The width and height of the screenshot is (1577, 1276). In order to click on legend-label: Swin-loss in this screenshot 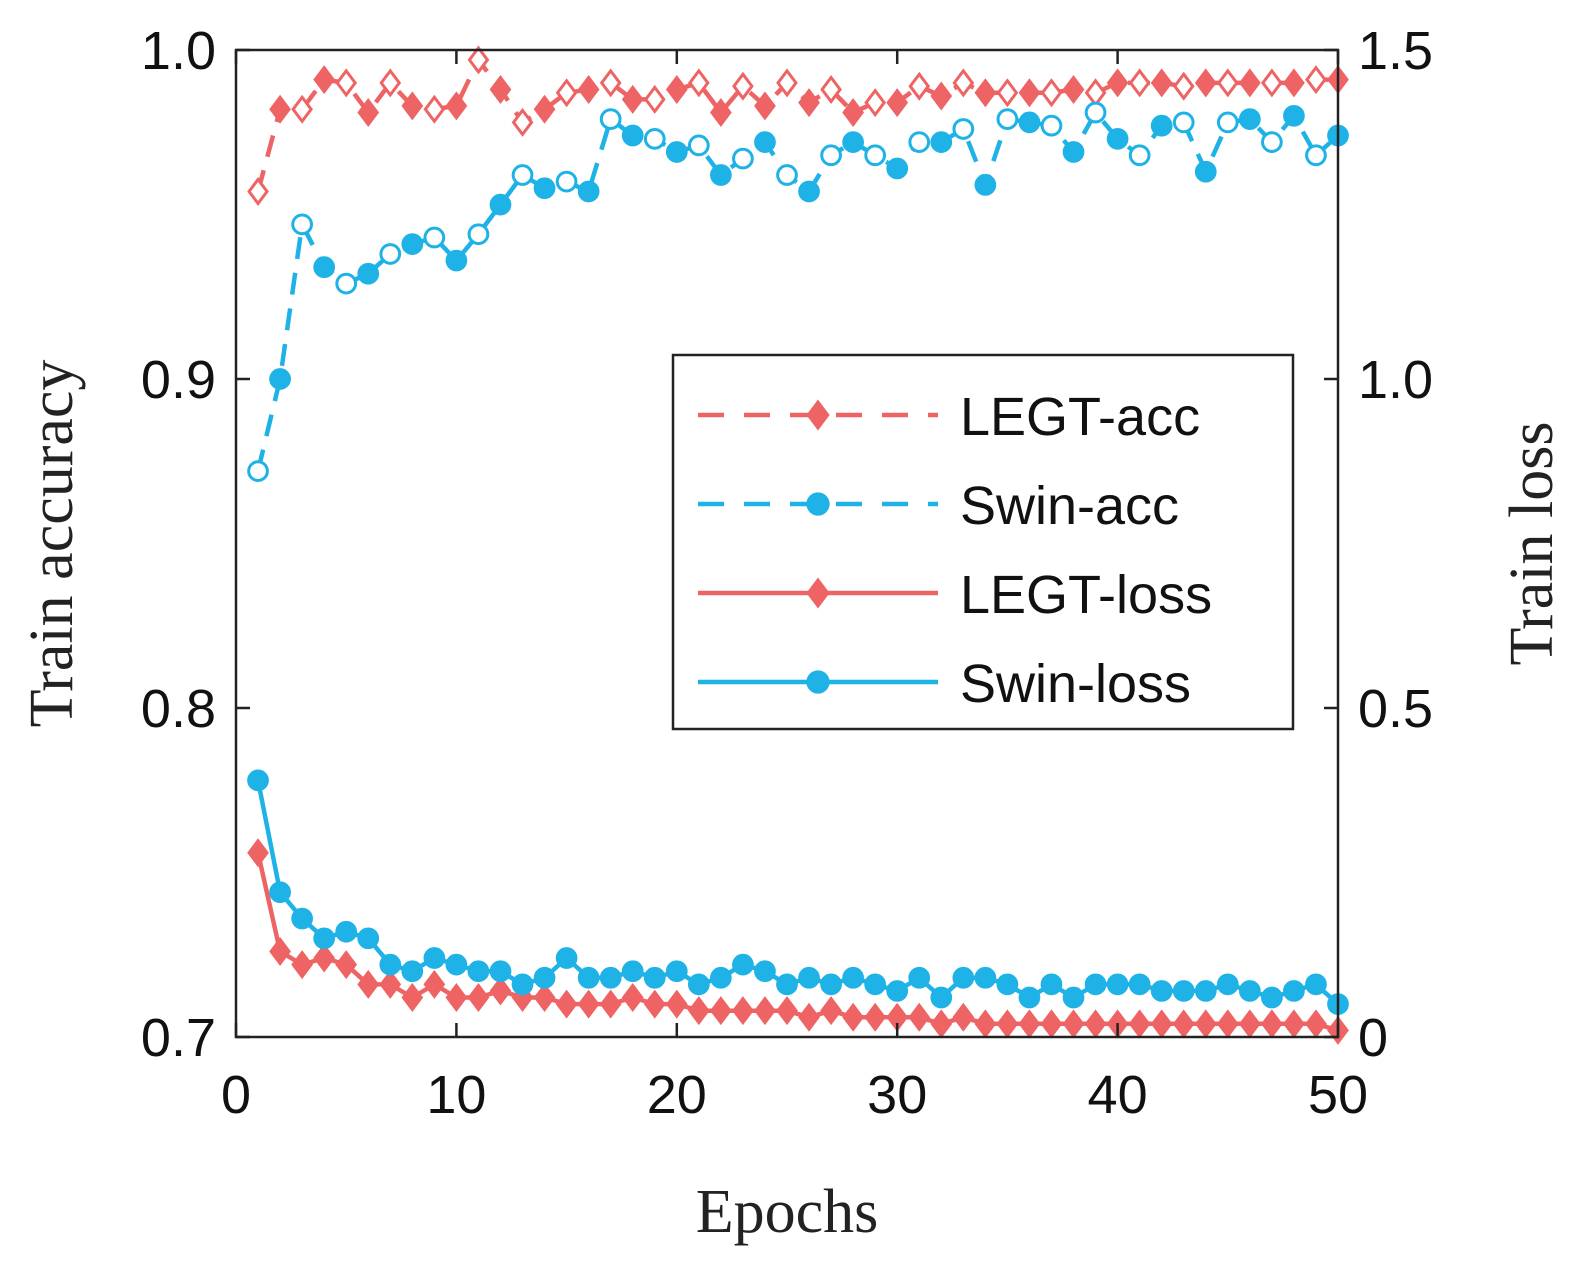, I will do `click(1075, 684)`.